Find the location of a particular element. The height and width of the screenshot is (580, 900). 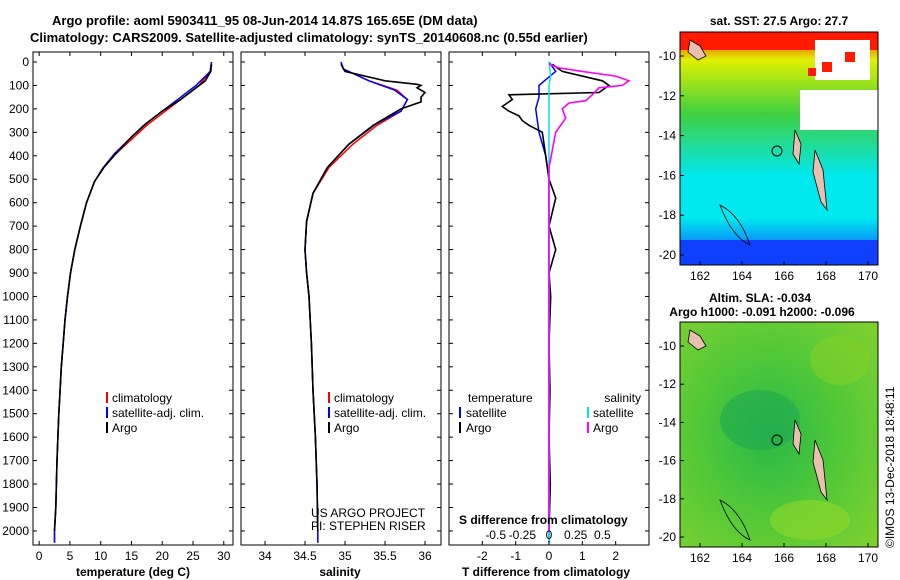

salinity-xlabel: salinity is located at coordinates (340, 572).